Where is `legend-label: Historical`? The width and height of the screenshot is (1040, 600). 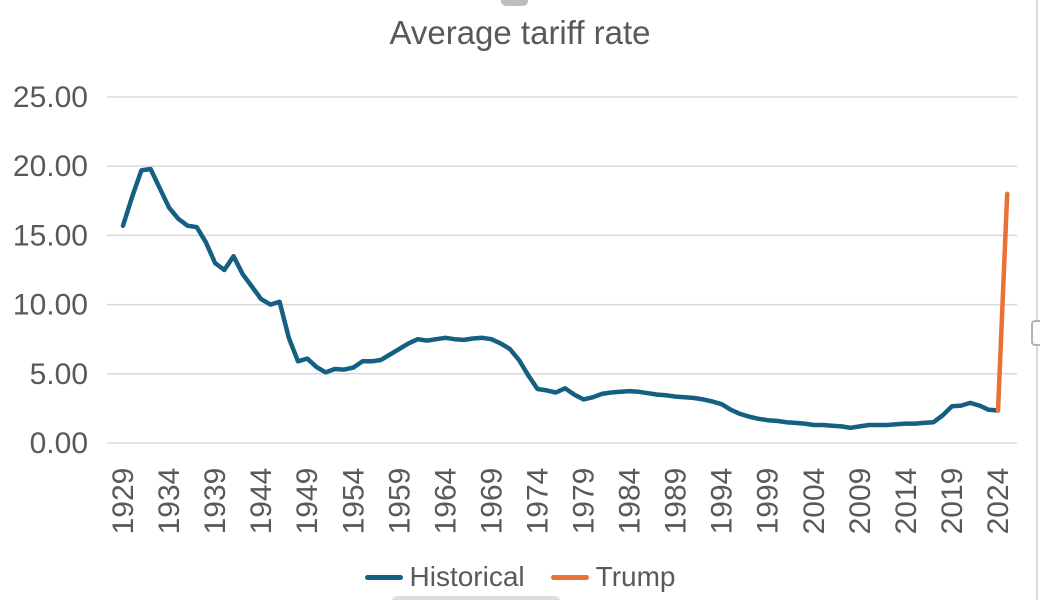
legend-label: Historical is located at coordinates (467, 576).